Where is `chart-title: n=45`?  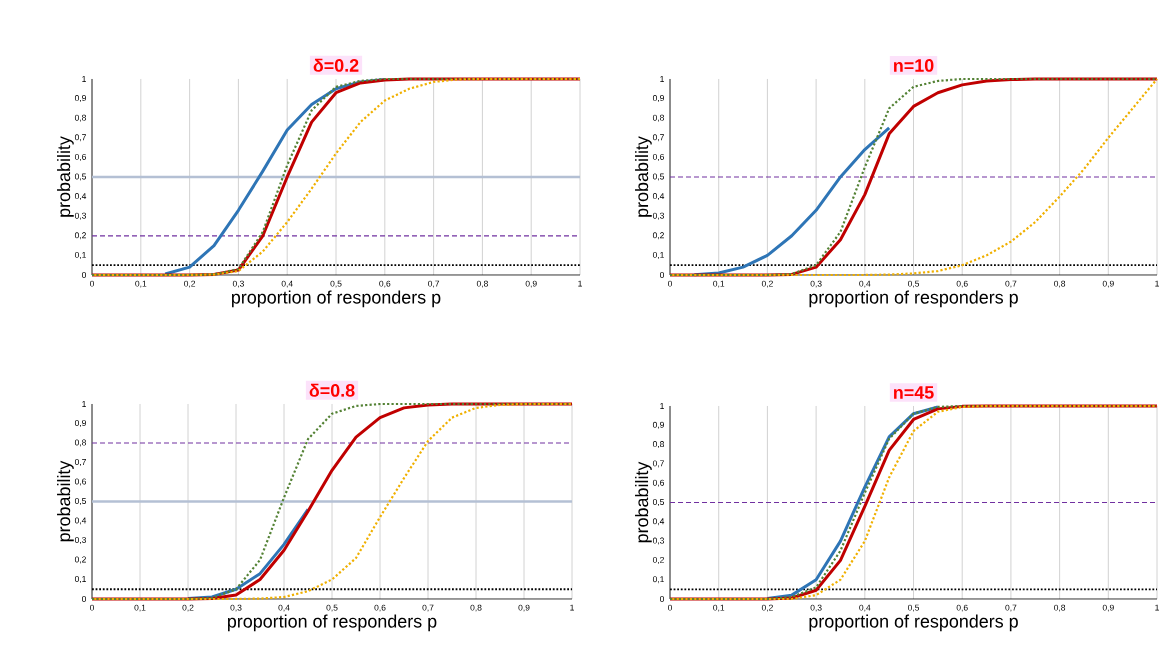 chart-title: n=45 is located at coordinates (914, 392).